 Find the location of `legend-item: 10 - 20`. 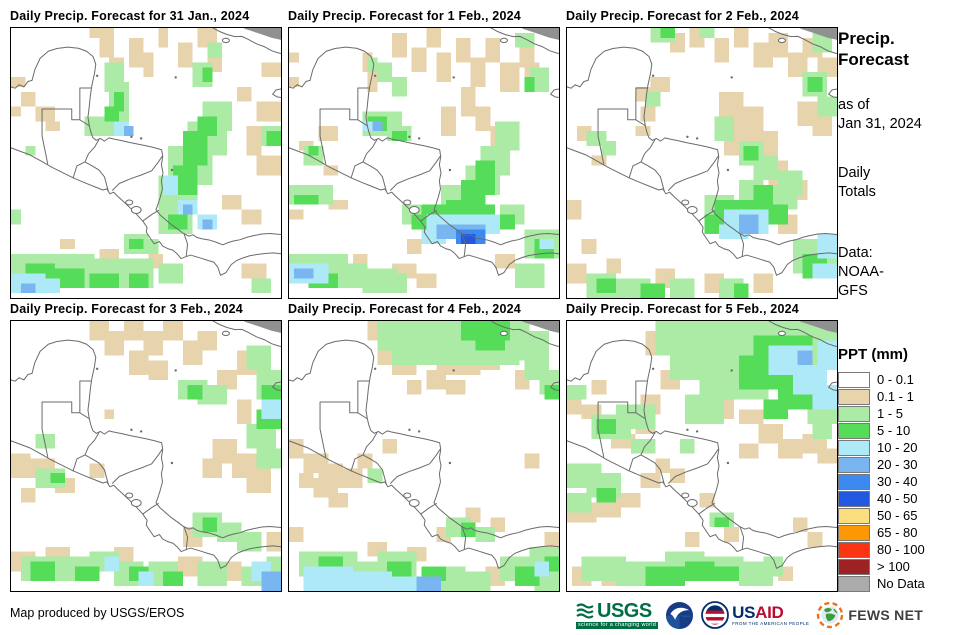

legend-item: 10 - 20 is located at coordinates (904, 447).